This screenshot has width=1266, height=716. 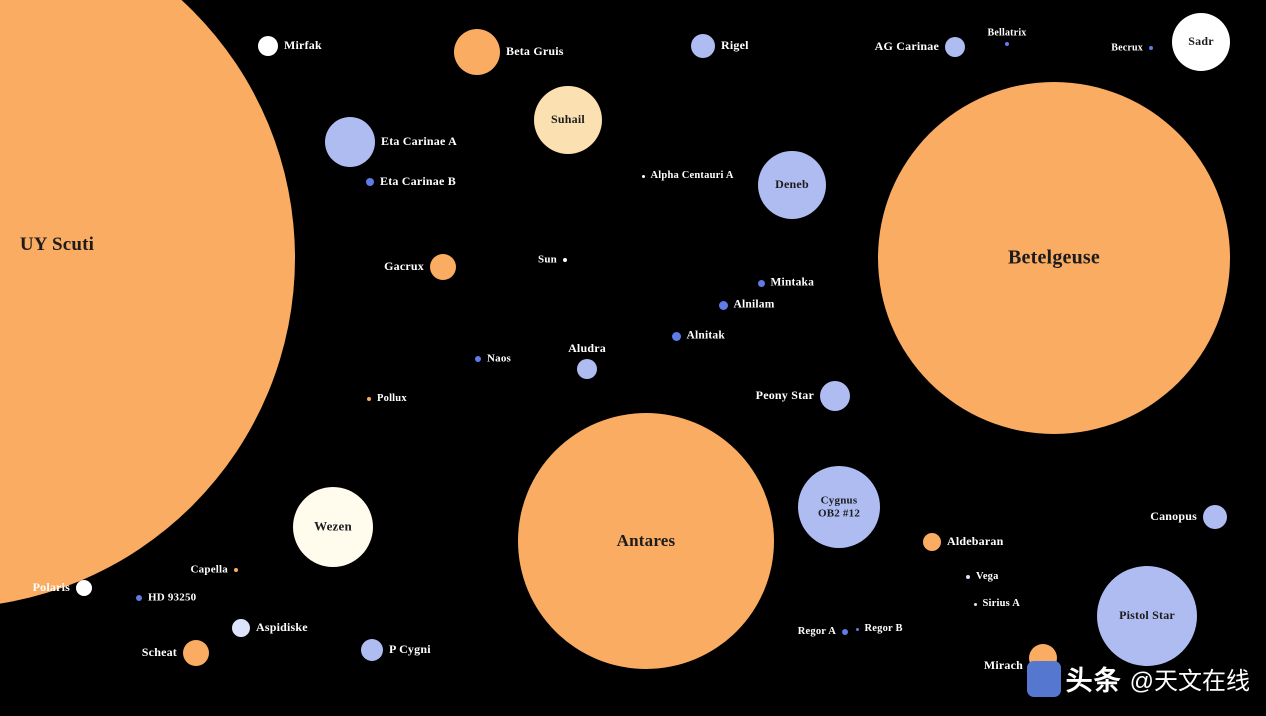 I want to click on star-circle-becrux, so click(x=1151, y=48).